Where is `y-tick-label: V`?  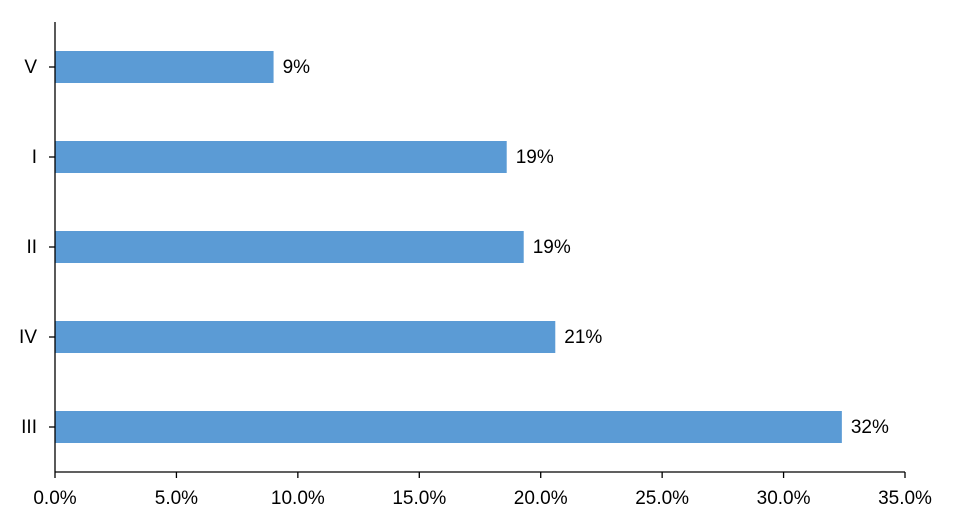 y-tick-label: V is located at coordinates (30, 67).